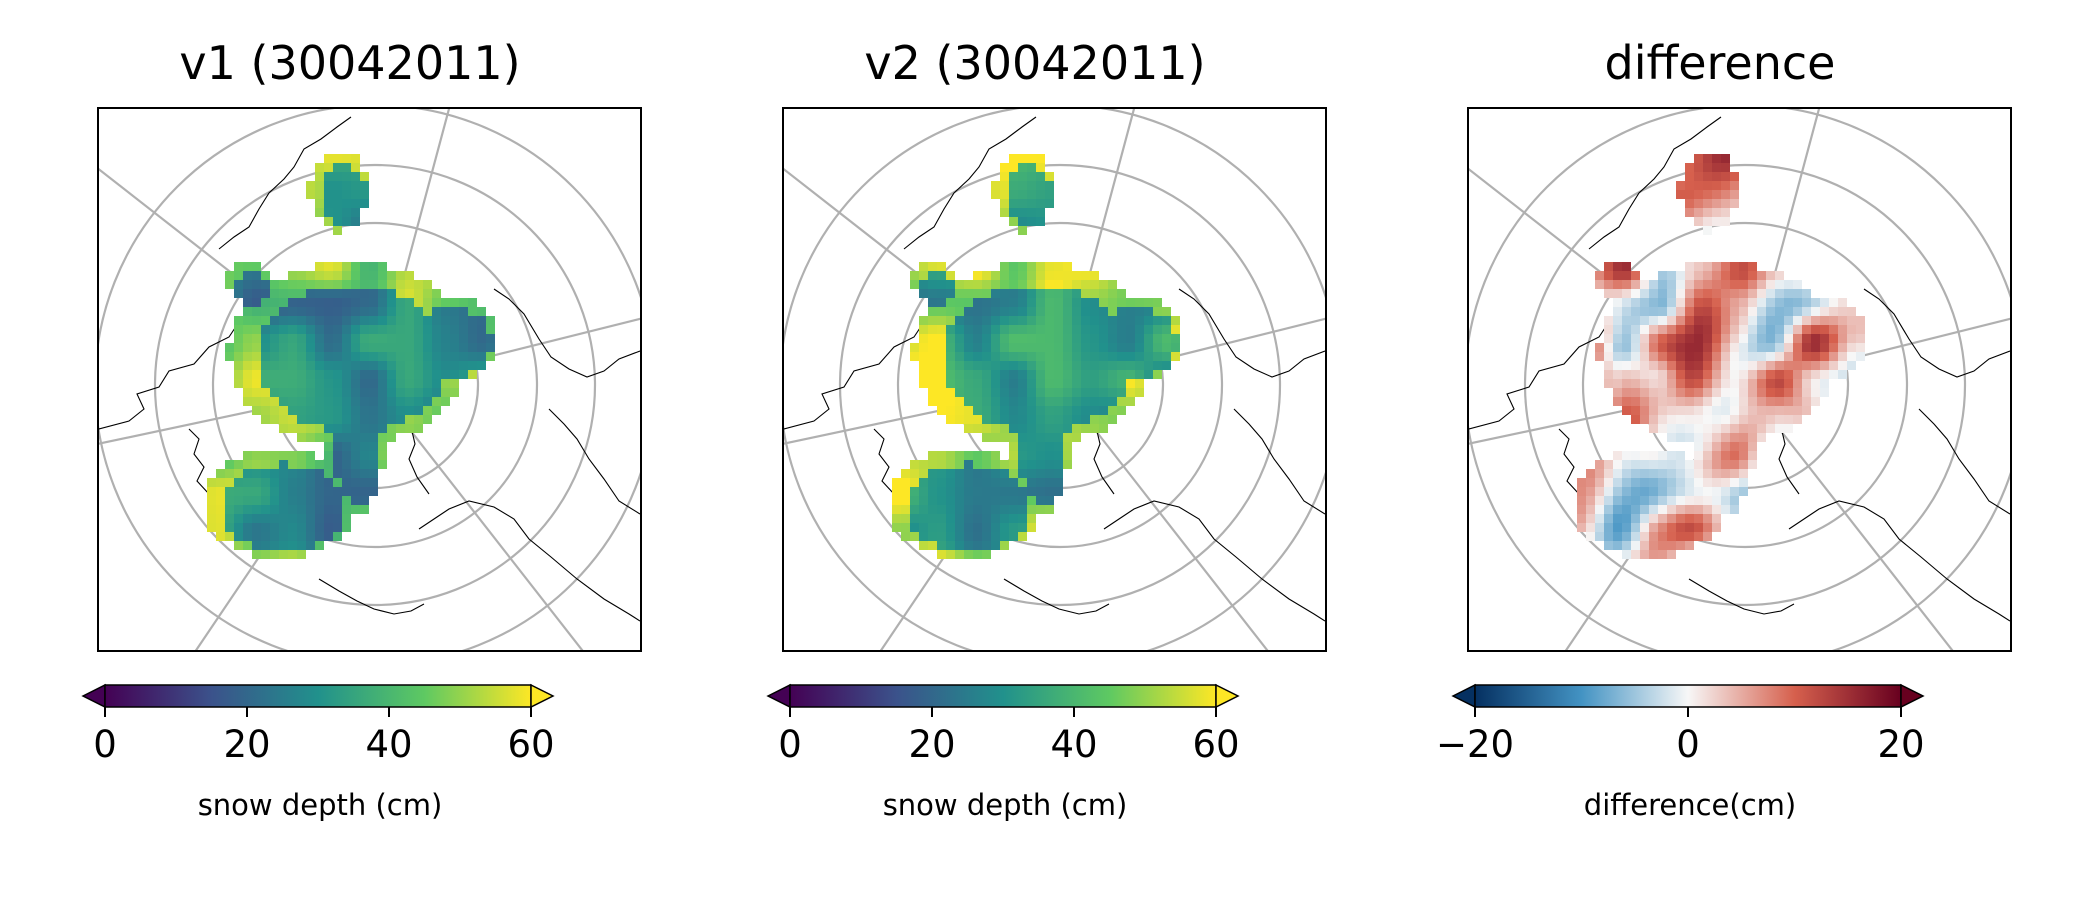 The width and height of the screenshot is (2100, 900). What do you see at coordinates (105, 712) in the screenshot?
I see `colorbar-tick` at bounding box center [105, 712].